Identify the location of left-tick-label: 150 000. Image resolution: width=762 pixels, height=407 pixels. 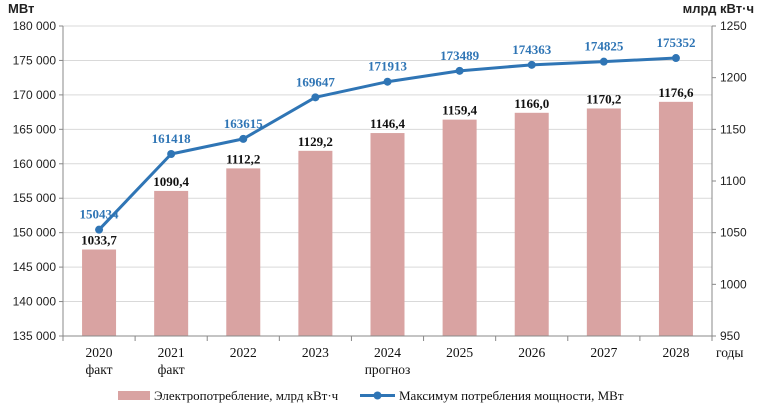
(35, 233).